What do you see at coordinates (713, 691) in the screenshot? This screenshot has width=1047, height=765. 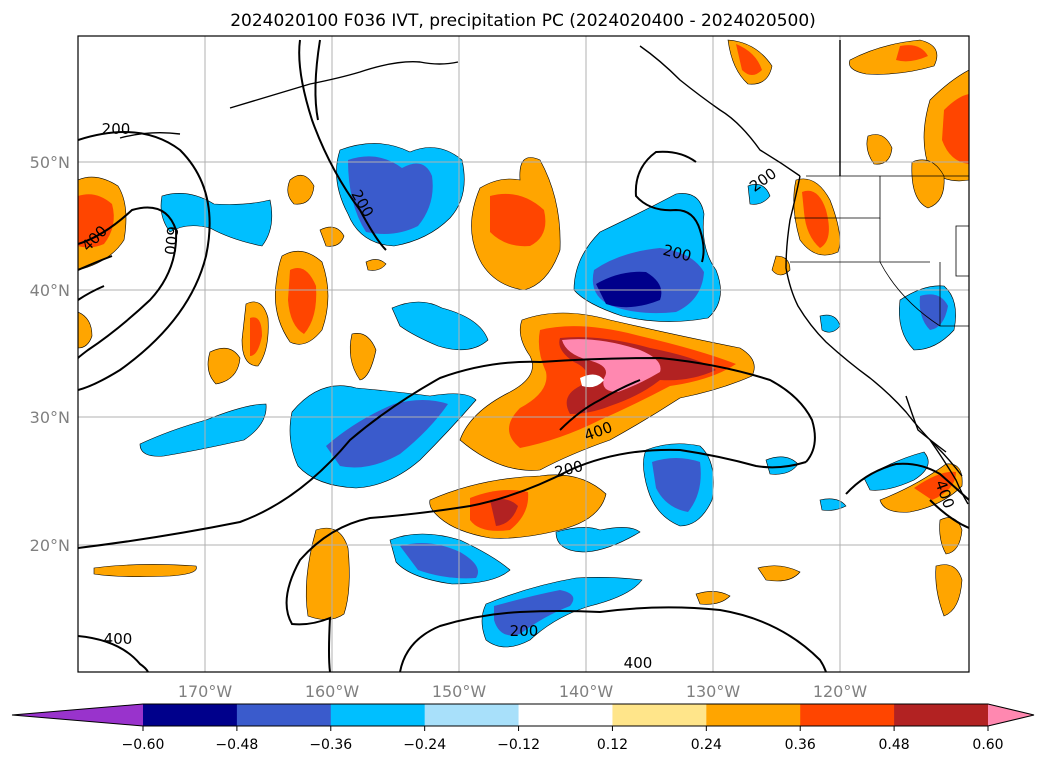 I see `lon-label: 130°W` at bounding box center [713, 691].